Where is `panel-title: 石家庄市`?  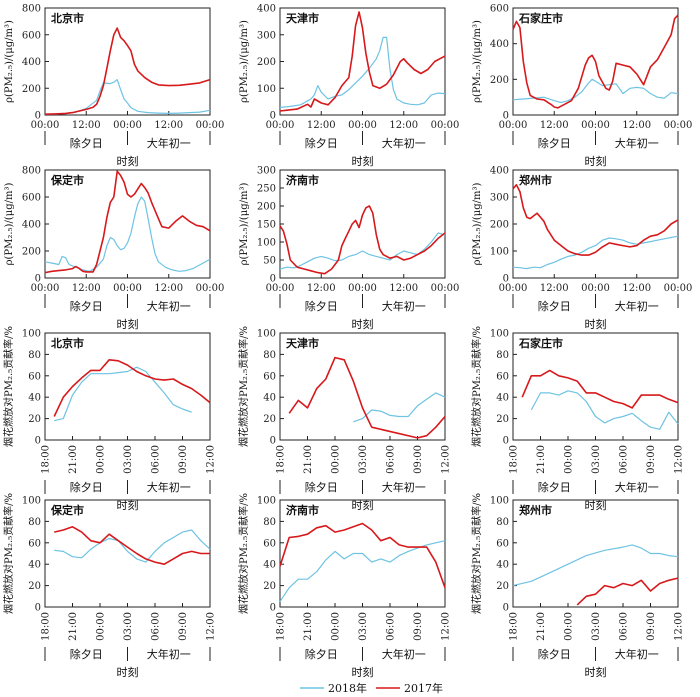 panel-title: 石家庄市 is located at coordinates (540, 18).